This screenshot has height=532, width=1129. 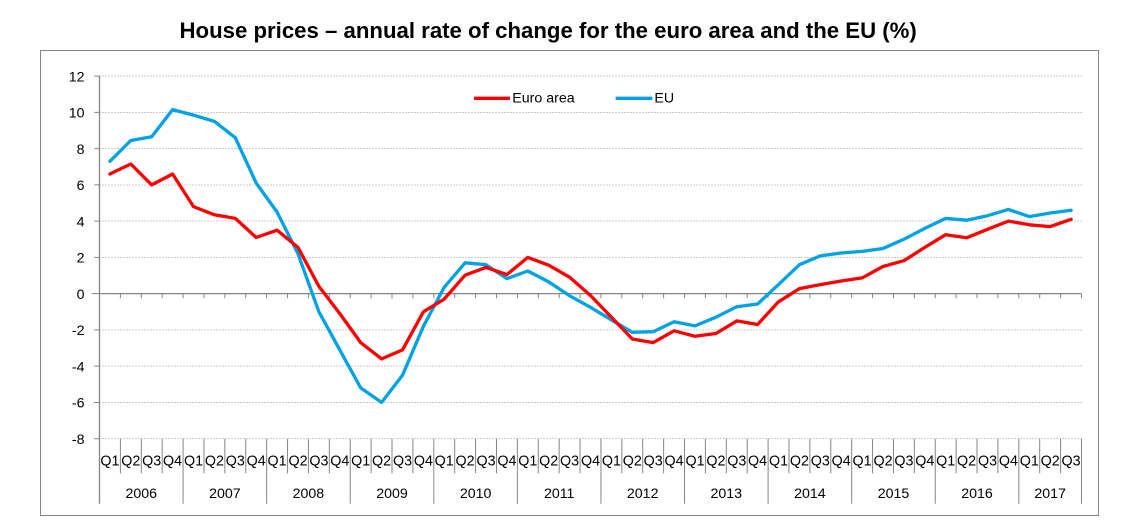 What do you see at coordinates (643, 494) in the screenshot?
I see `svg-text: 2012` at bounding box center [643, 494].